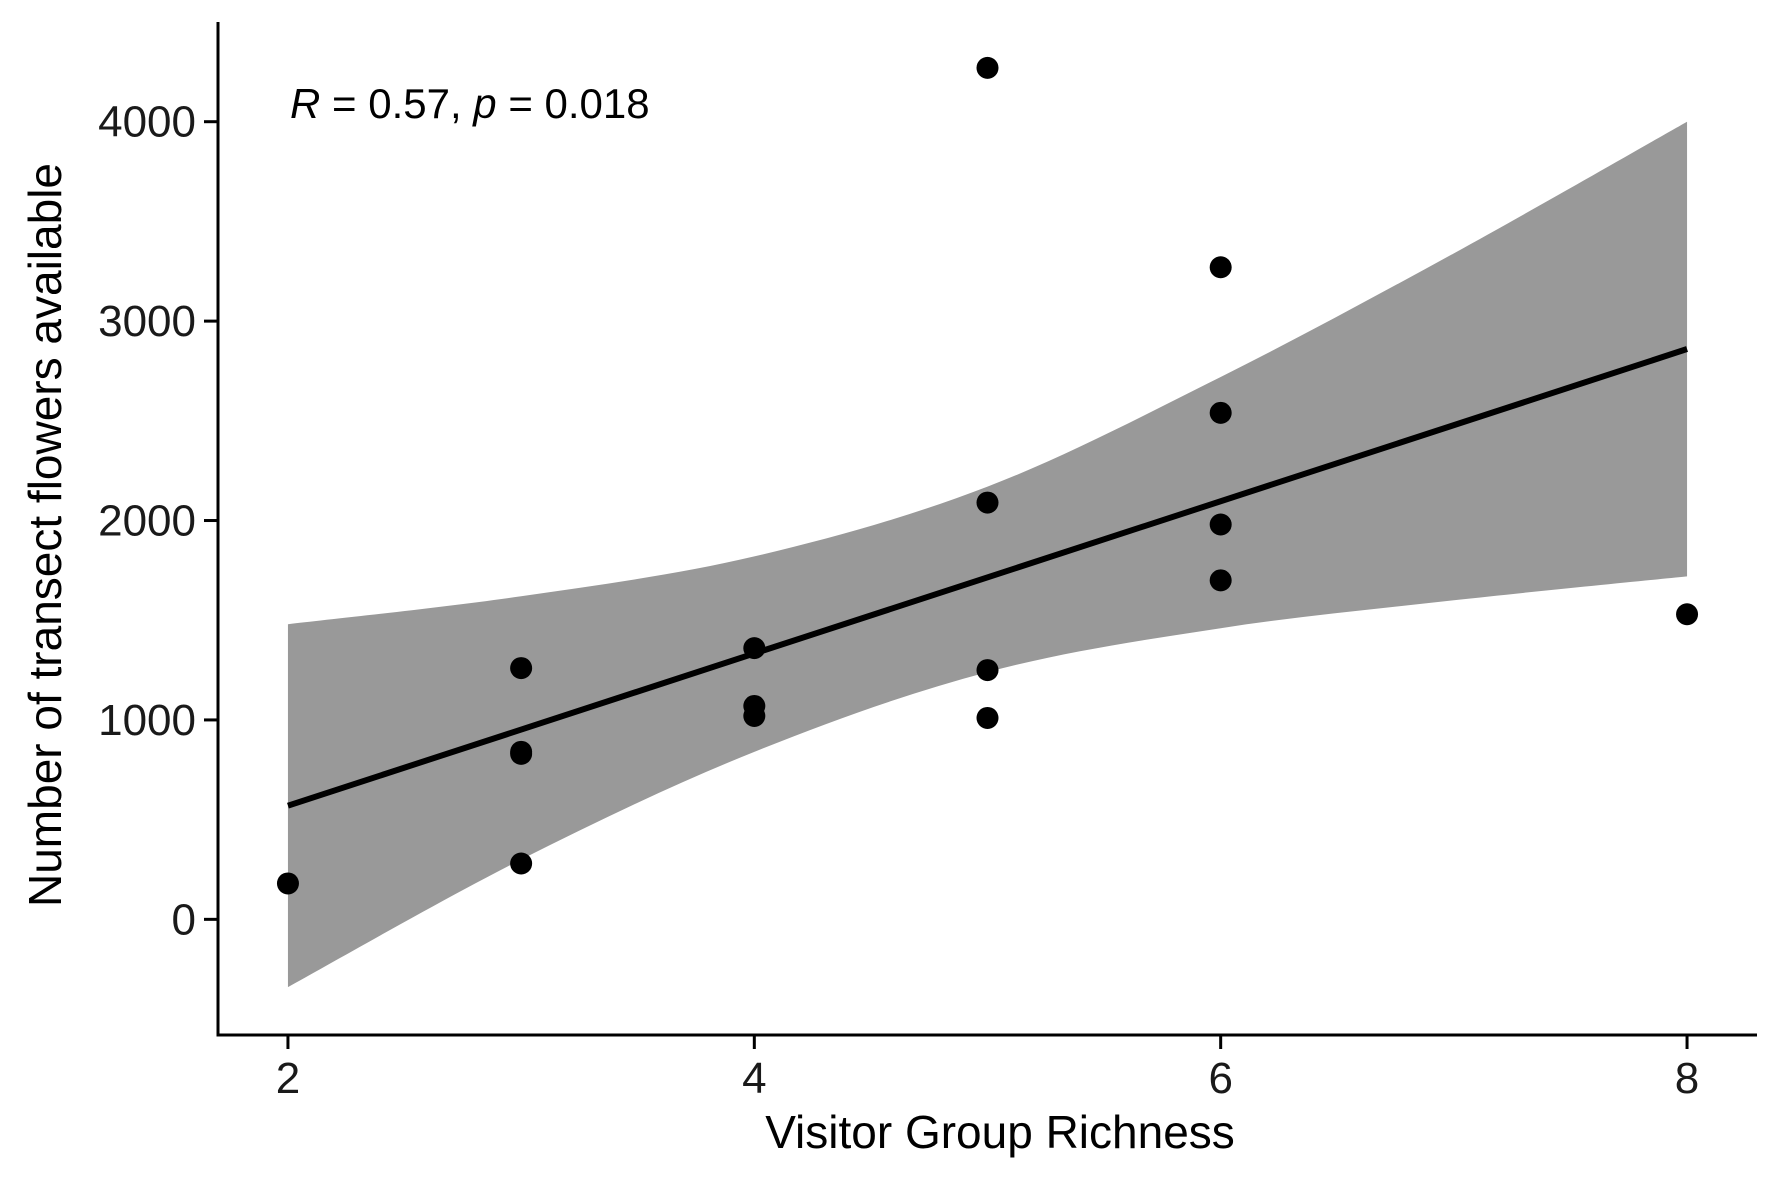 Image resolution: width=1771 pixels, height=1181 pixels. I want to click on r-label: R, so click(305, 103).